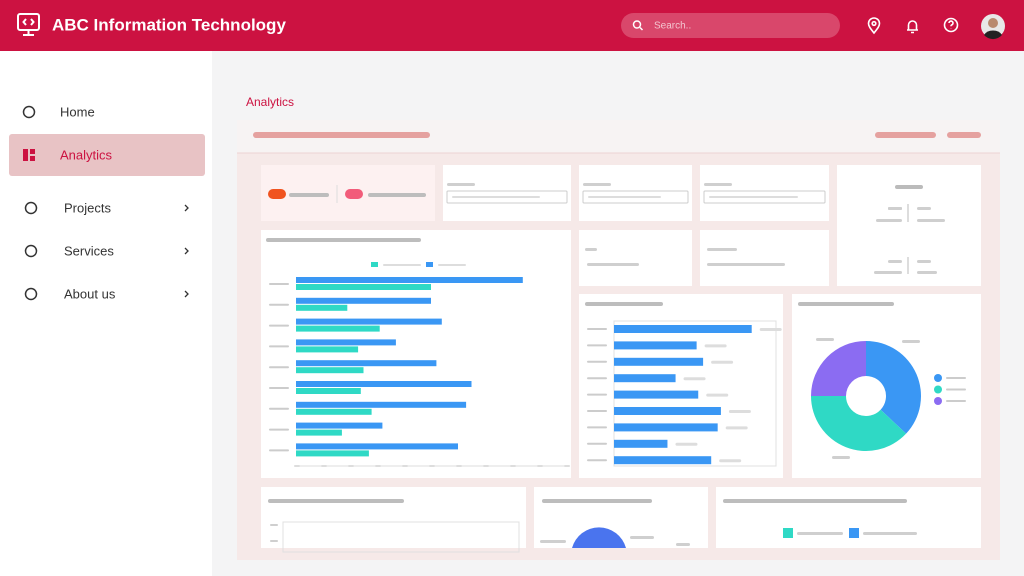  Describe the element at coordinates (107, 155) in the screenshot. I see `nav-item: Analytics` at that location.